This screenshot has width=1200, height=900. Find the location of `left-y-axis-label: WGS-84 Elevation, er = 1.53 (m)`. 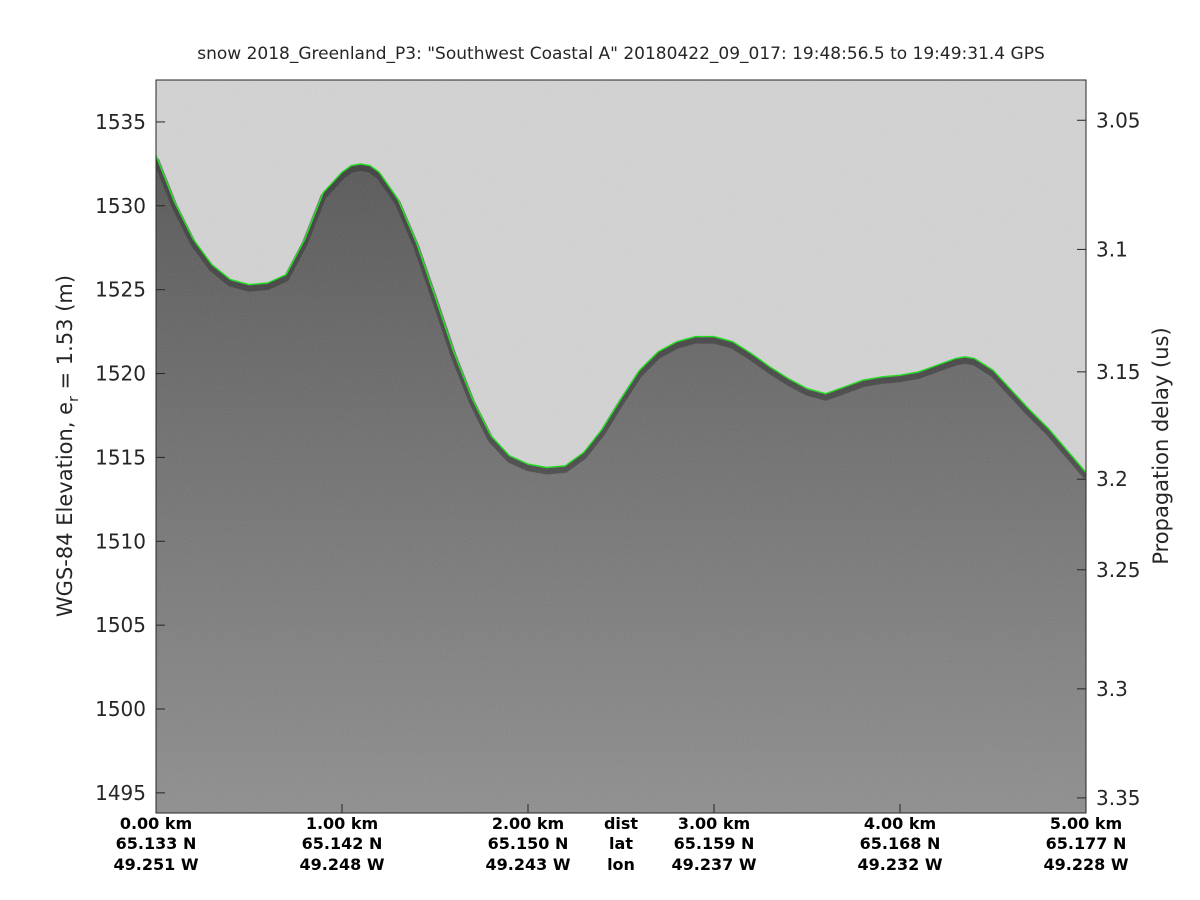

left-y-axis-label: WGS-84 Elevation, er = 1.53 (m) is located at coordinates (67, 446).